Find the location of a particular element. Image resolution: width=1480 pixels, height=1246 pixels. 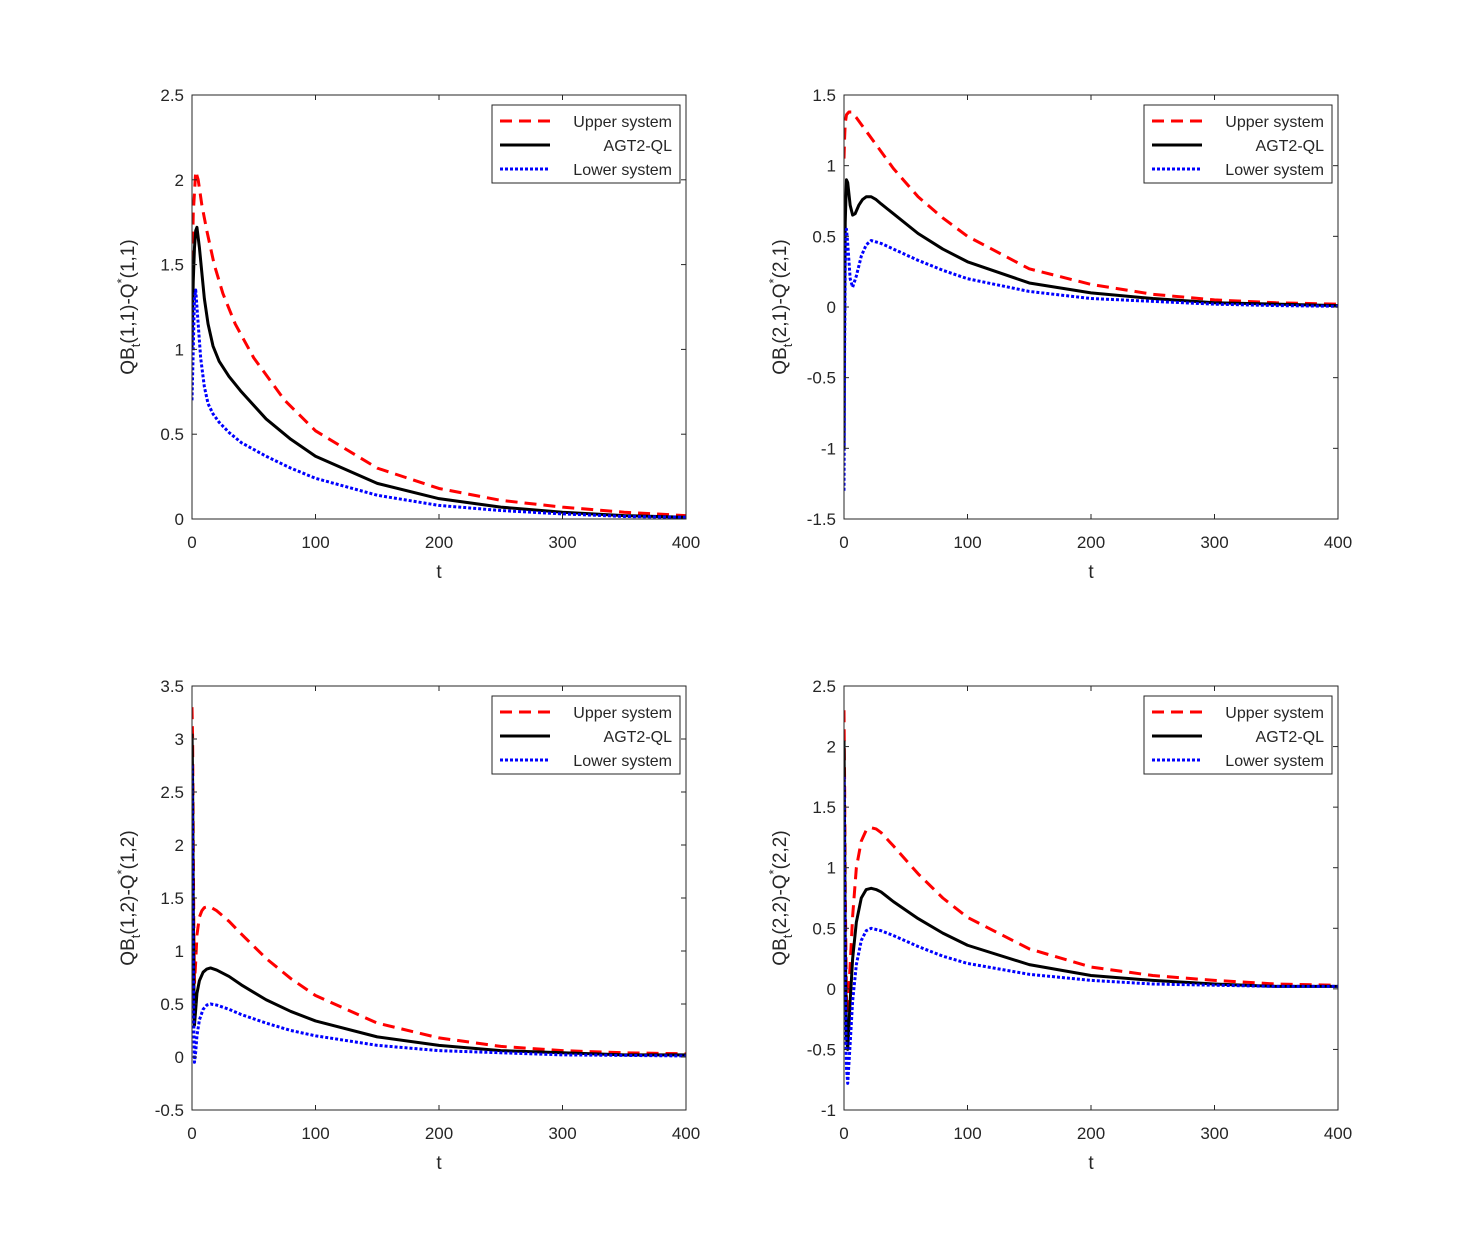

y-axis-label: QBt(2,2)-Q*(2,2) is located at coordinates (780, 897).